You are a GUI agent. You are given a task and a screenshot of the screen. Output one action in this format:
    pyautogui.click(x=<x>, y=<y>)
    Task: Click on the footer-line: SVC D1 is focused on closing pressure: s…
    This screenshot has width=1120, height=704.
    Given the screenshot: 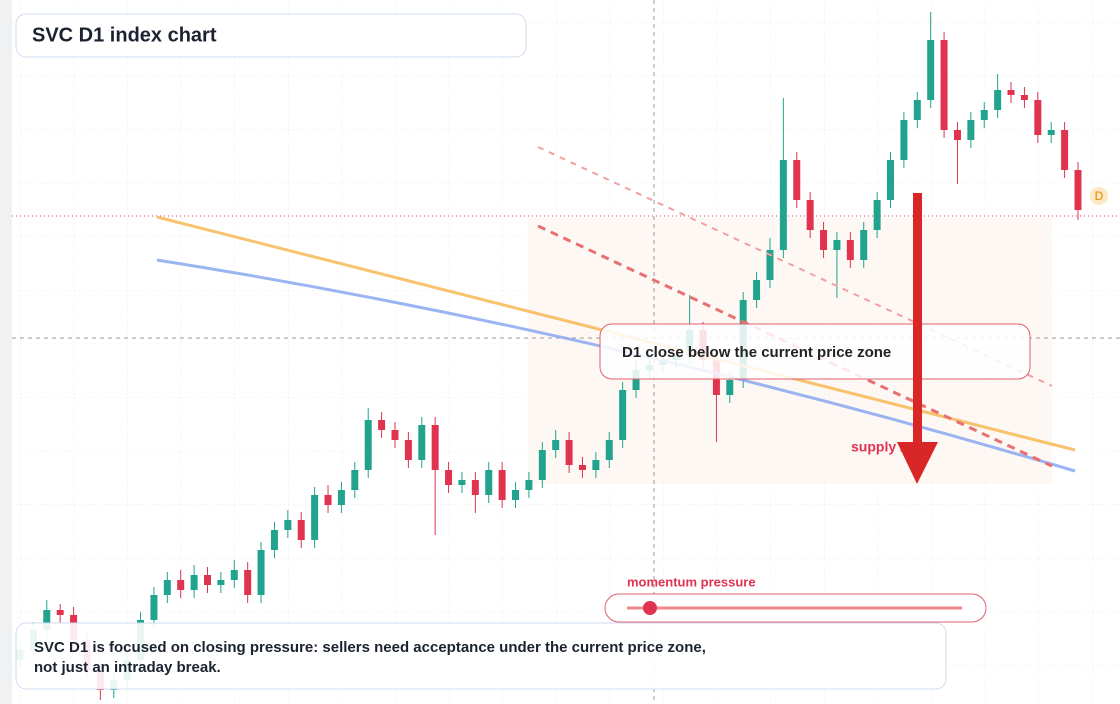 What is the action you would take?
    pyautogui.click(x=370, y=647)
    